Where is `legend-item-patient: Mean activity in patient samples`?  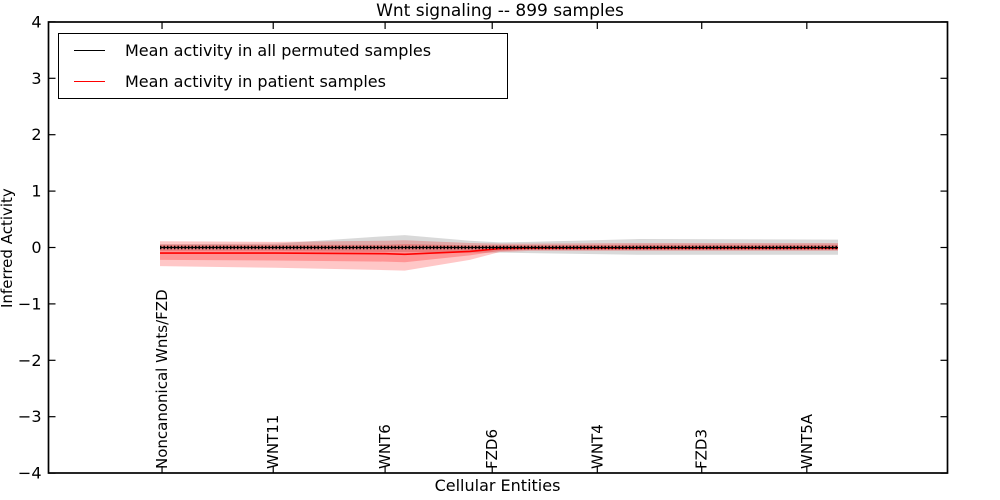 legend-item-patient: Mean activity in patient samples is located at coordinates (283, 82).